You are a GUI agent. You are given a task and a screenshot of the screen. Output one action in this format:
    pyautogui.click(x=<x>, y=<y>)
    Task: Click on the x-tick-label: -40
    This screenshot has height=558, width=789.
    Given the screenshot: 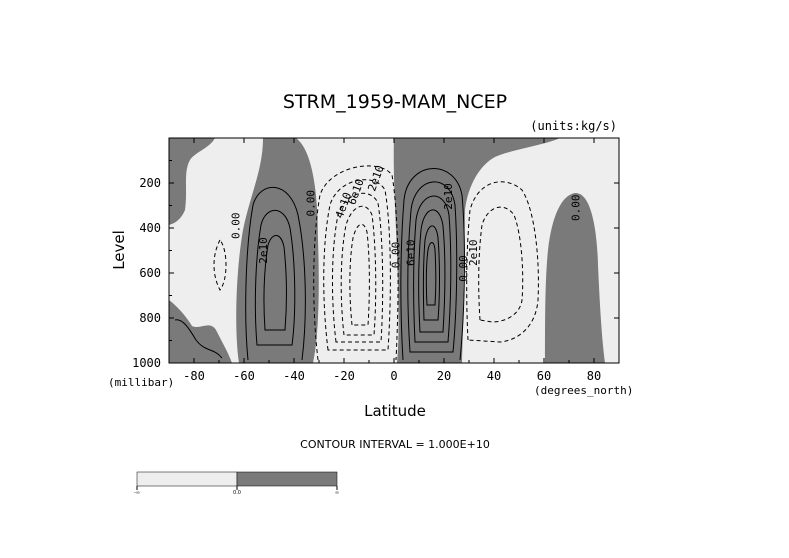 What is the action you would take?
    pyautogui.click(x=294, y=376)
    